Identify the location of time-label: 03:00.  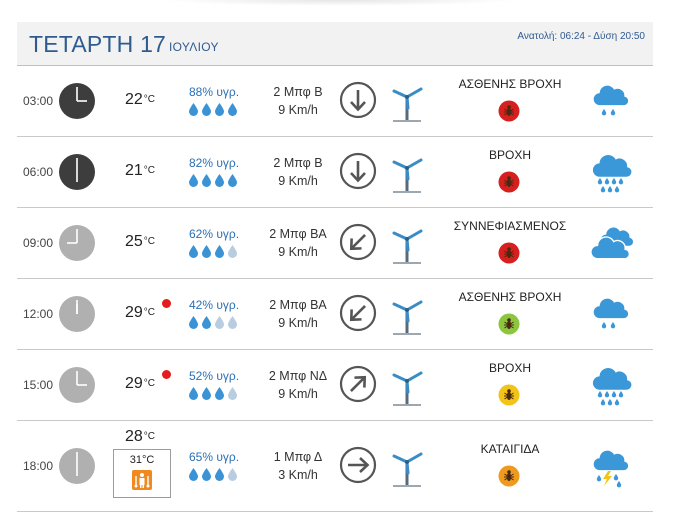
(38, 101).